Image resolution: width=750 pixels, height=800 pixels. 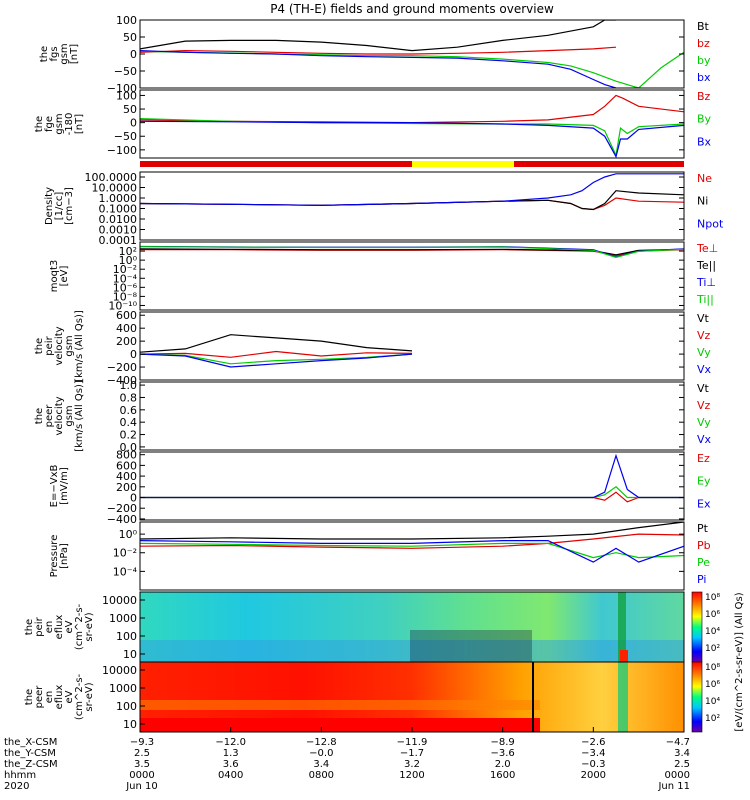 I want to click on xtick-t: 1600, so click(x=502, y=775).